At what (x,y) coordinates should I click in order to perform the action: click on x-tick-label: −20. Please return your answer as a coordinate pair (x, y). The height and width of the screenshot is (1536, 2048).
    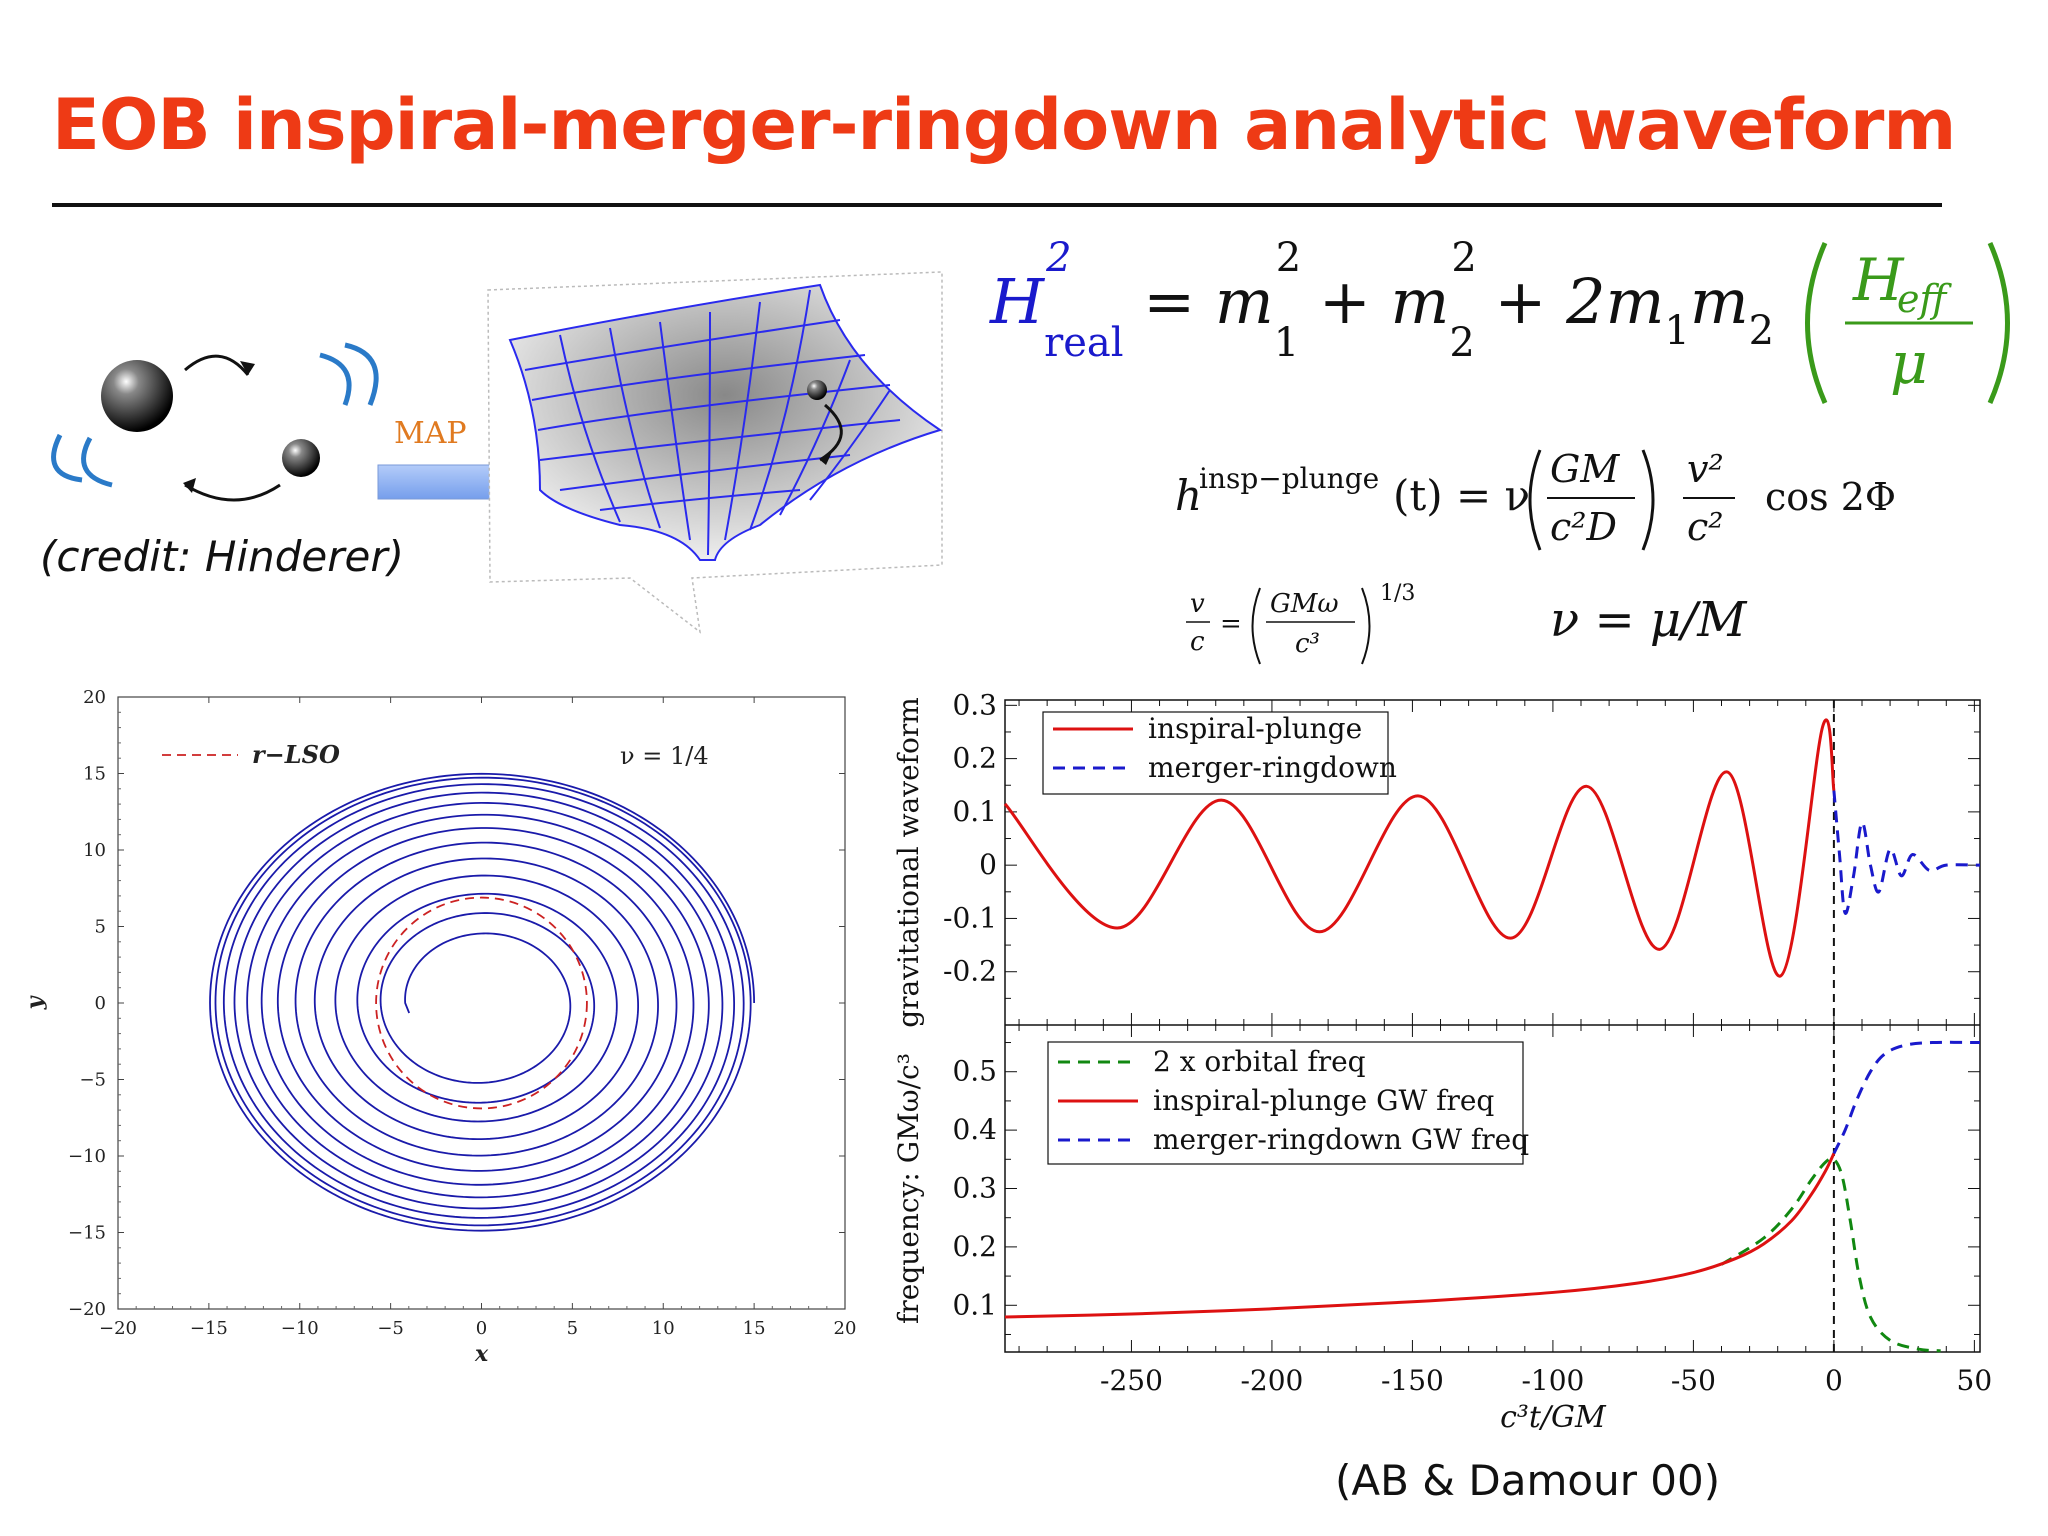
    Looking at the image, I should click on (118, 1328).